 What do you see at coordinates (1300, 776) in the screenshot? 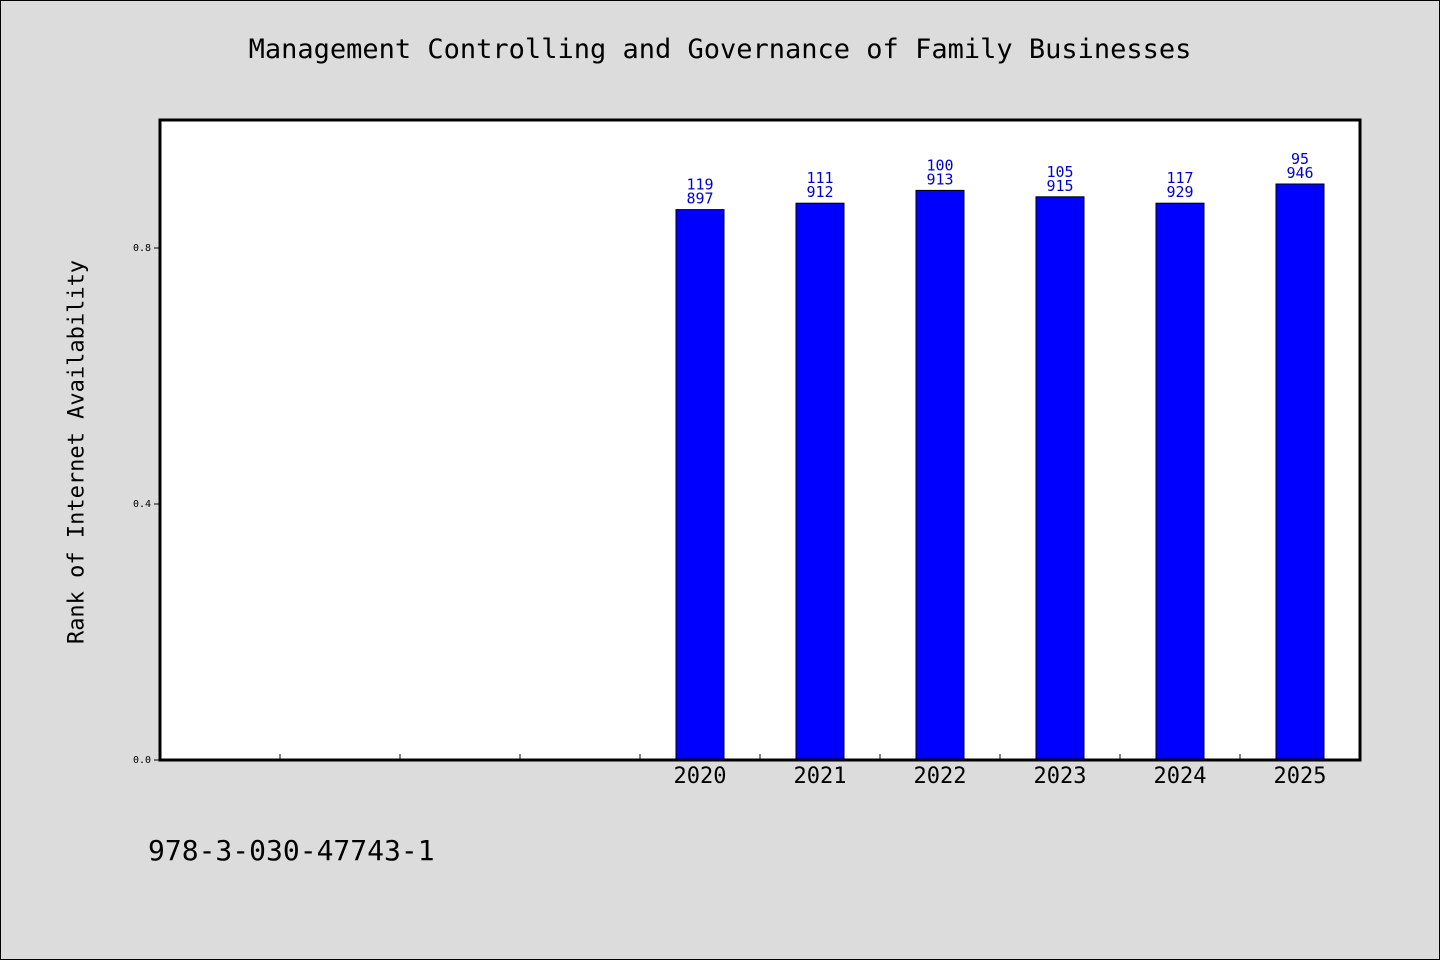
I see `x-tick-label-2025: 2025` at bounding box center [1300, 776].